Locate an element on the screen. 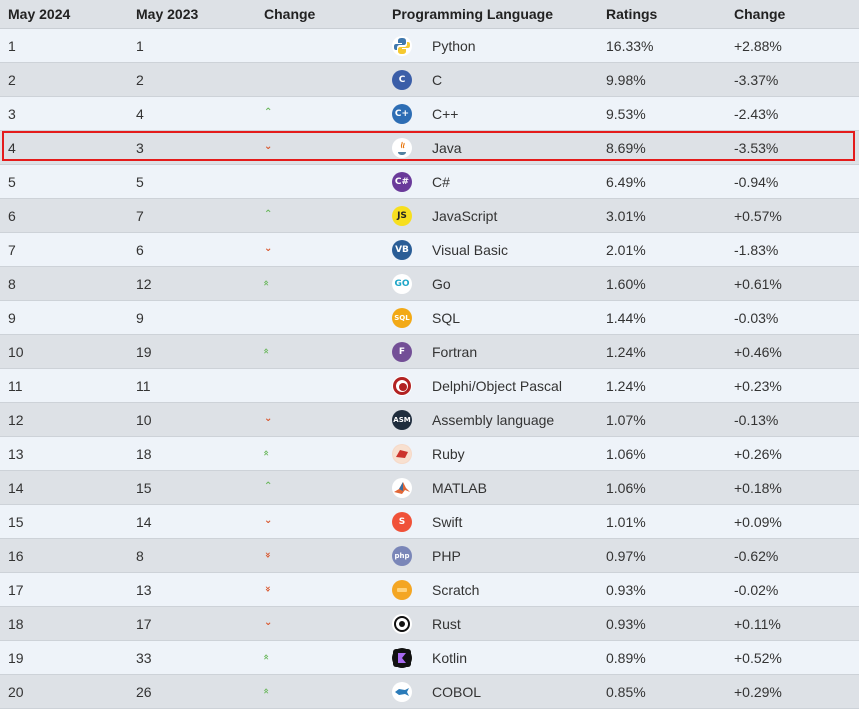 Image resolution: width=859 pixels, height=713 pixels. double-arrow-down-icon: » is located at coordinates (268, 588).